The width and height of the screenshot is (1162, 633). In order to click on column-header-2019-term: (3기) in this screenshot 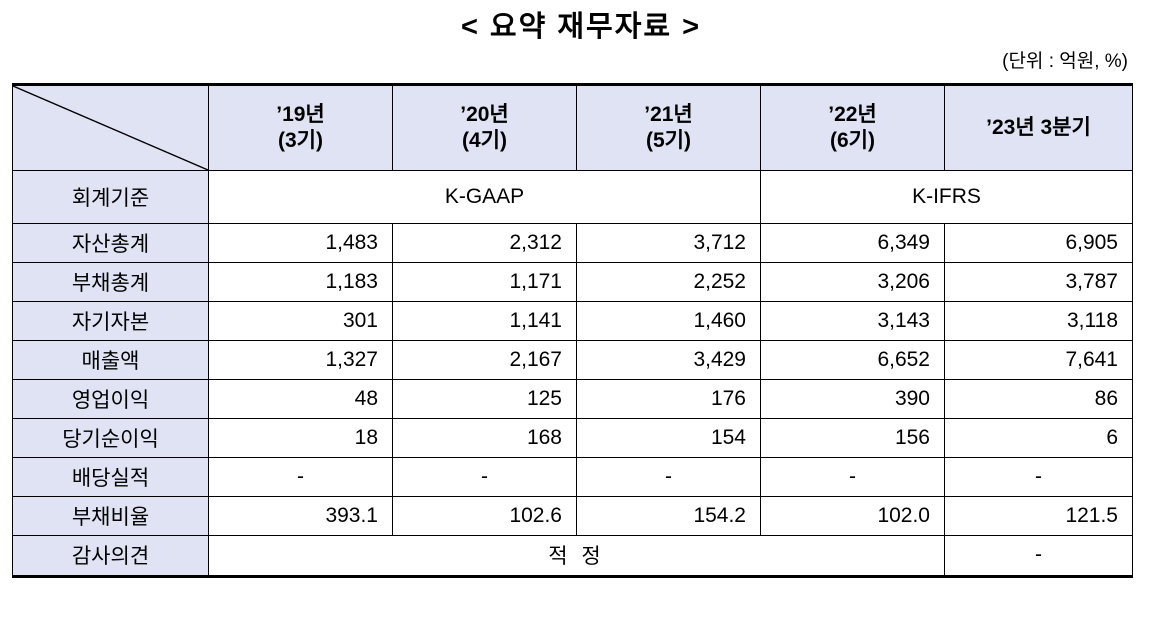, I will do `click(300, 140)`.